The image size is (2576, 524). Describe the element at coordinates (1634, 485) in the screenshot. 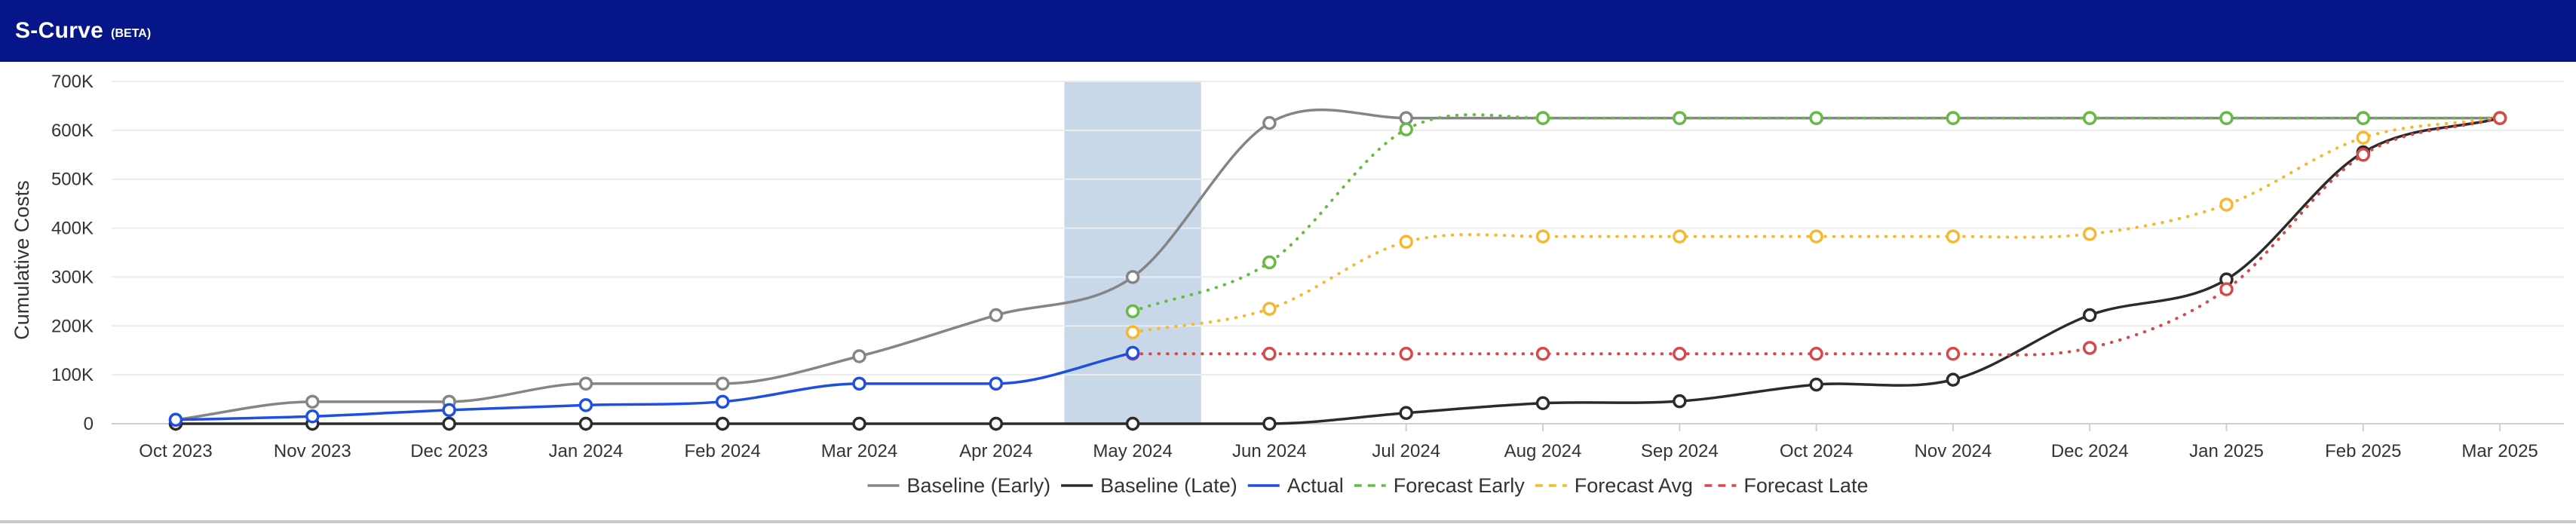

I see `legend-label: Forecast Avg` at that location.